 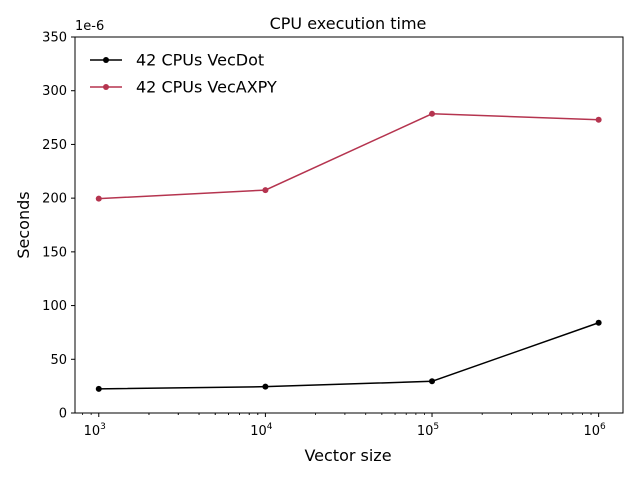 I want to click on legend: 42 CPUs VecDot 42 CPUs VecAXPY, so click(x=183, y=74).